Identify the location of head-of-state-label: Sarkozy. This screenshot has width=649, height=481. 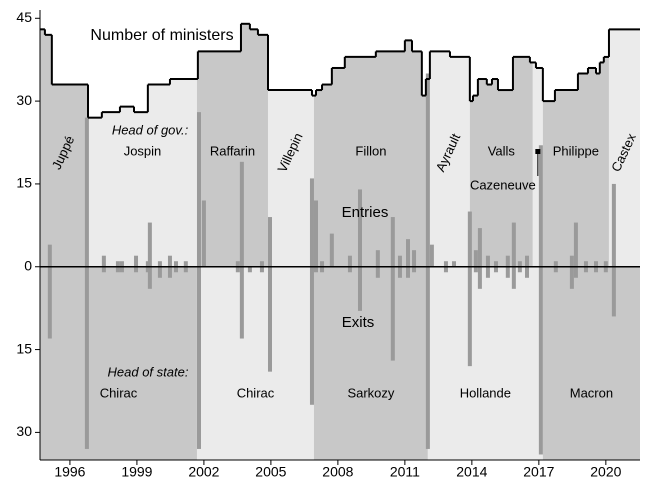
(370, 392).